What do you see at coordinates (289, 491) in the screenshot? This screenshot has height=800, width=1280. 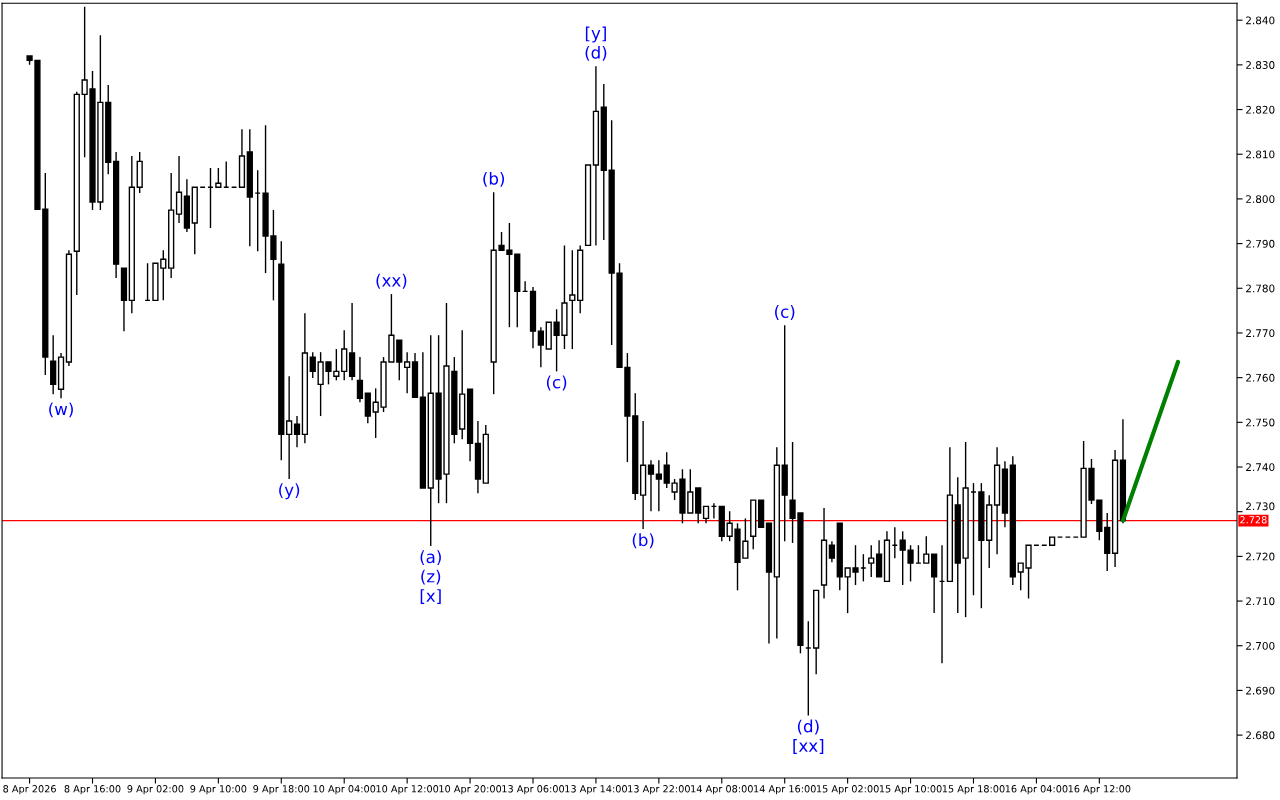 I see `annotation: (y)` at bounding box center [289, 491].